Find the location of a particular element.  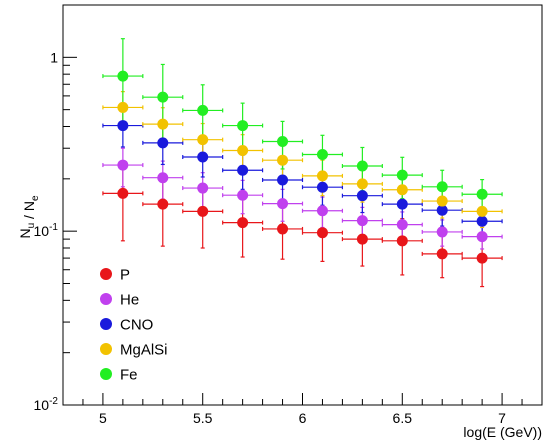

x-axis-label: log(E (GeV)) is located at coordinates (502, 432).